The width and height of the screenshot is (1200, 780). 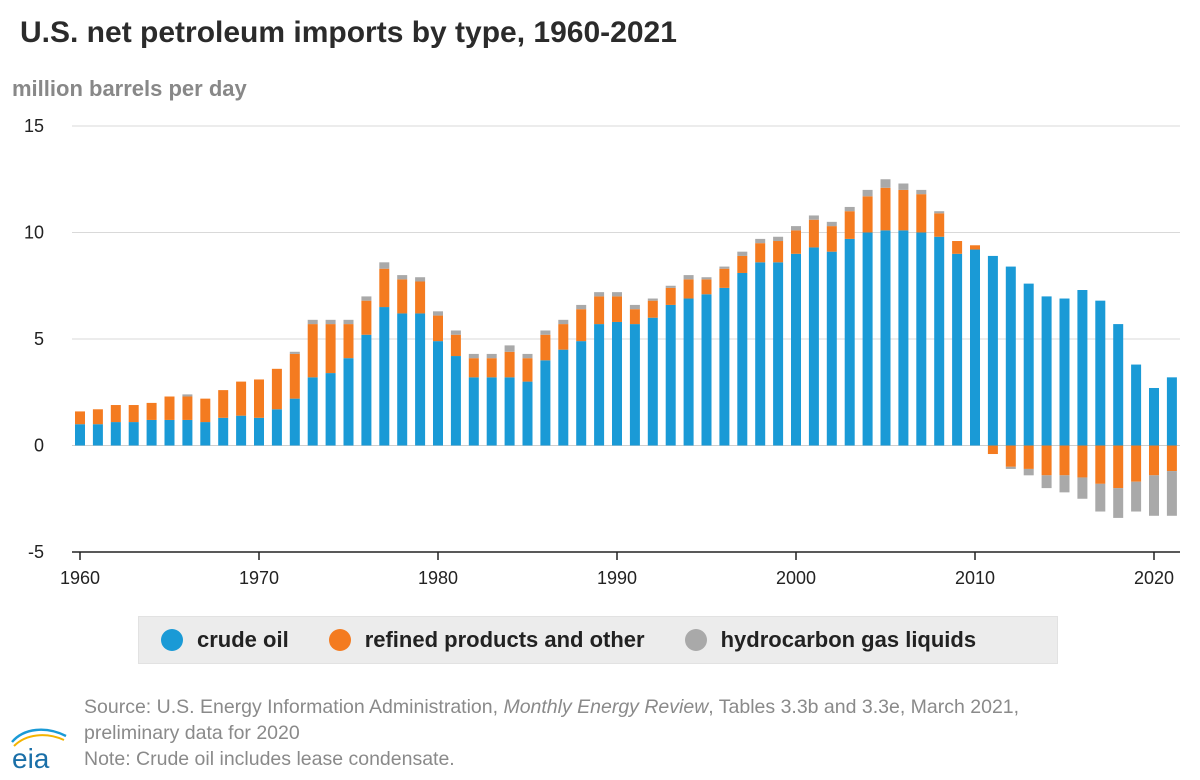 What do you see at coordinates (169, 432) in the screenshot?
I see `bar-crude-1965` at bounding box center [169, 432].